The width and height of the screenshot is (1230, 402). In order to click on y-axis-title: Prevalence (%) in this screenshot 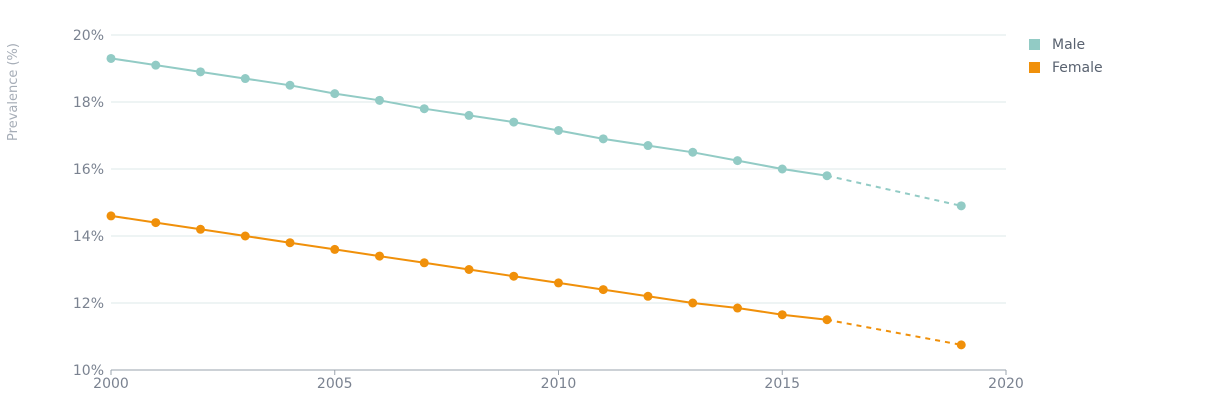, I will do `click(13, 92)`.